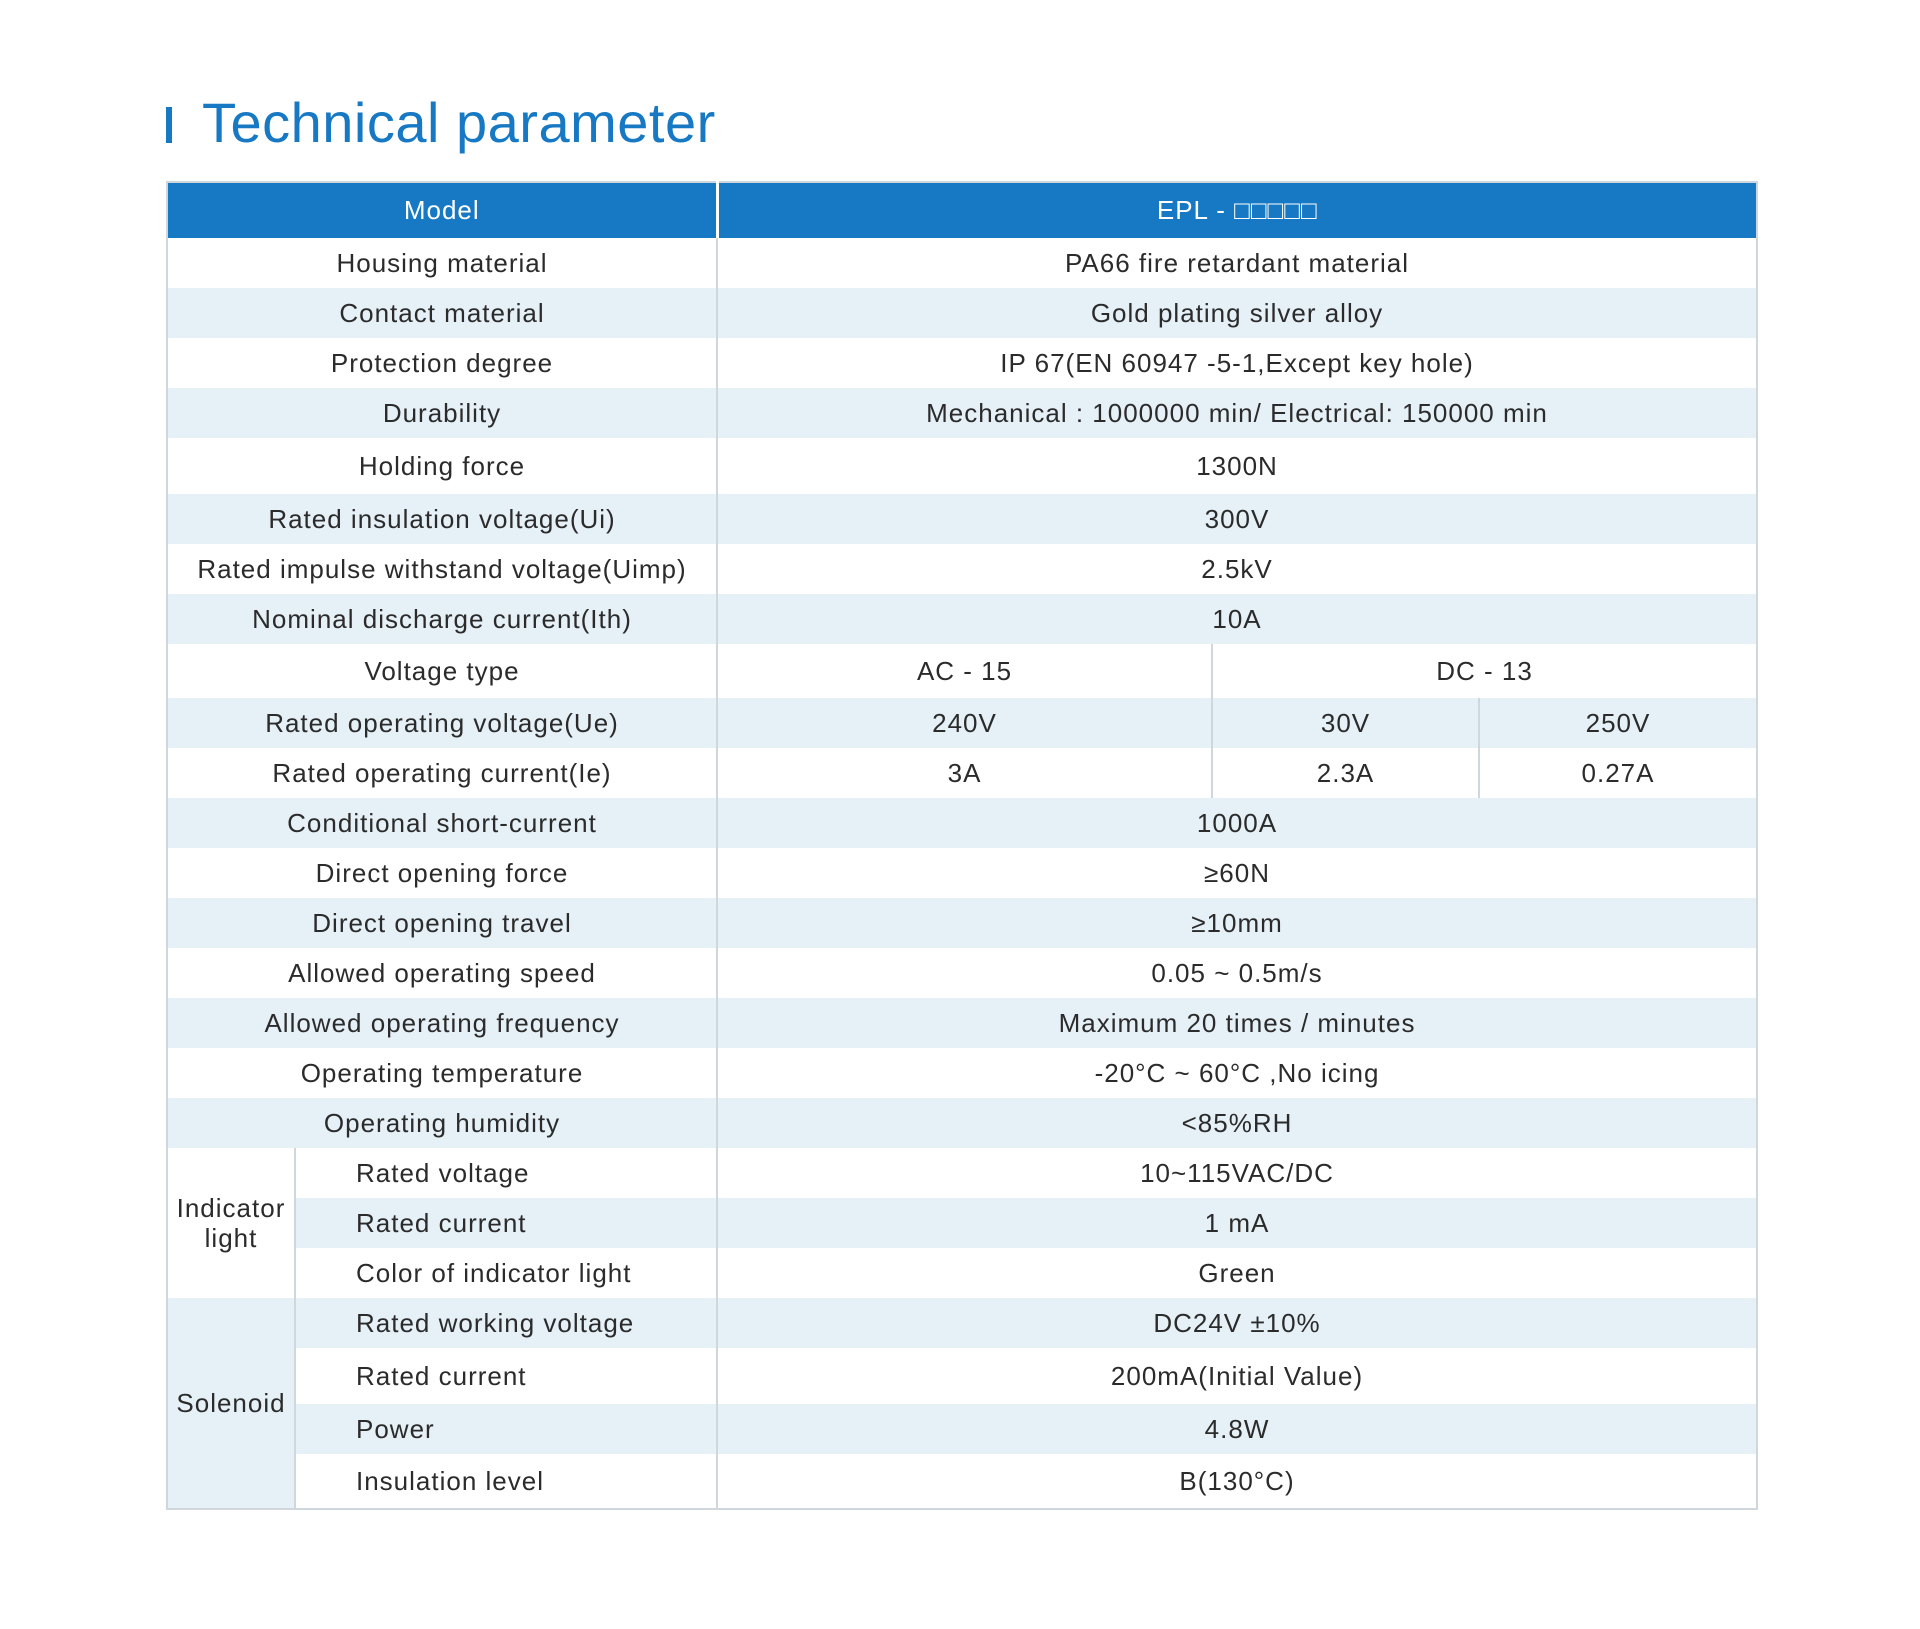  I want to click on row-label: Rated operating current(Ie), so click(443, 773).